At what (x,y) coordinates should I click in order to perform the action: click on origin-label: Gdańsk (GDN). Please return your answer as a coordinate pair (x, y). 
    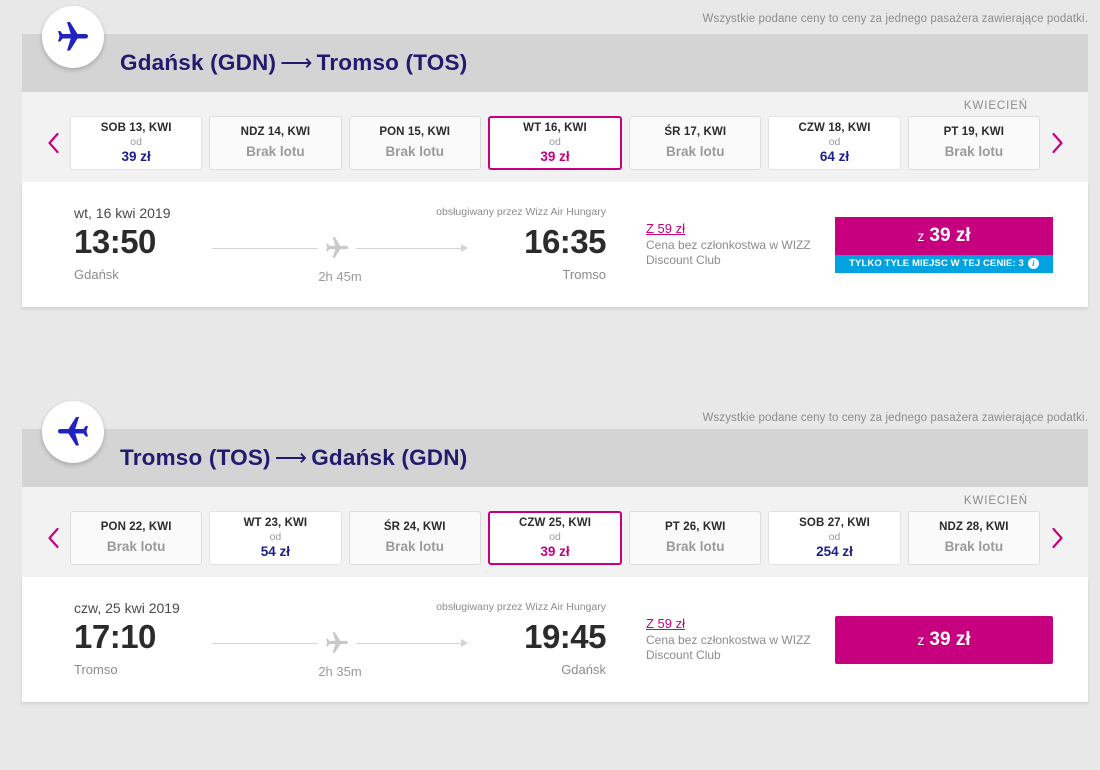
    Looking at the image, I should click on (198, 62).